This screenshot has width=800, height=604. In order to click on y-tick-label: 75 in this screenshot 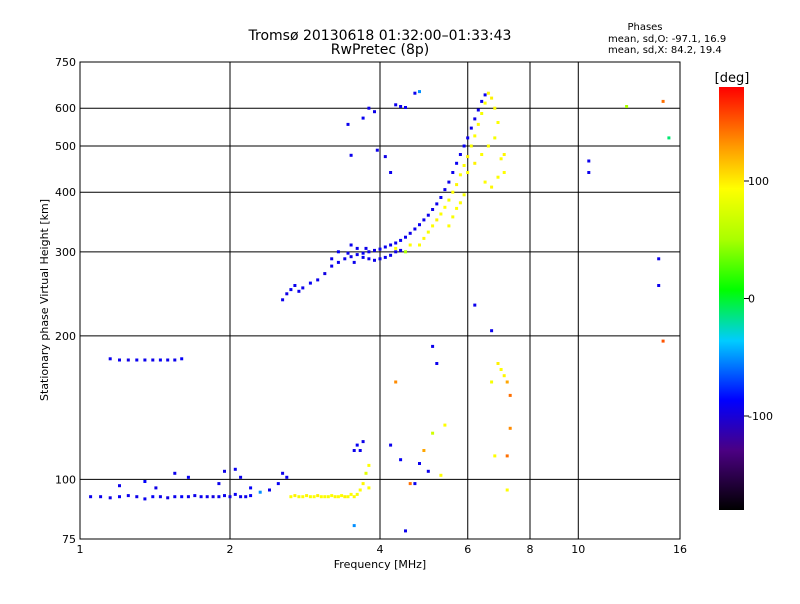, I will do `click(69, 539)`.